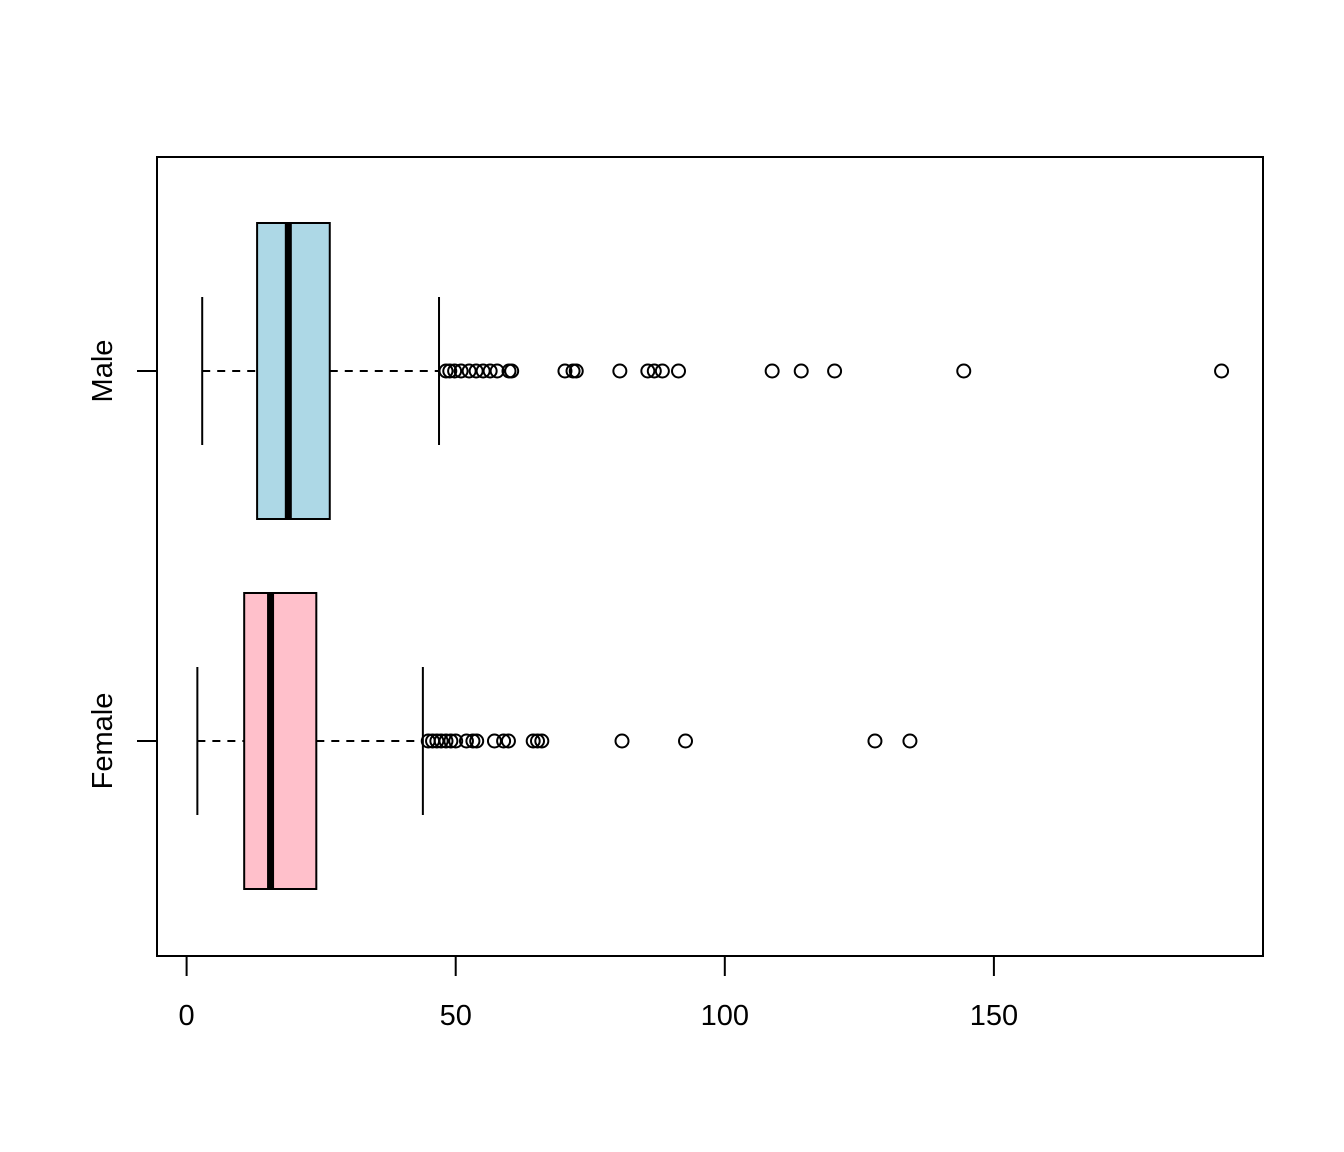 This screenshot has height=1152, width=1344. What do you see at coordinates (103, 741) in the screenshot?
I see `y-tick-label: Female` at bounding box center [103, 741].